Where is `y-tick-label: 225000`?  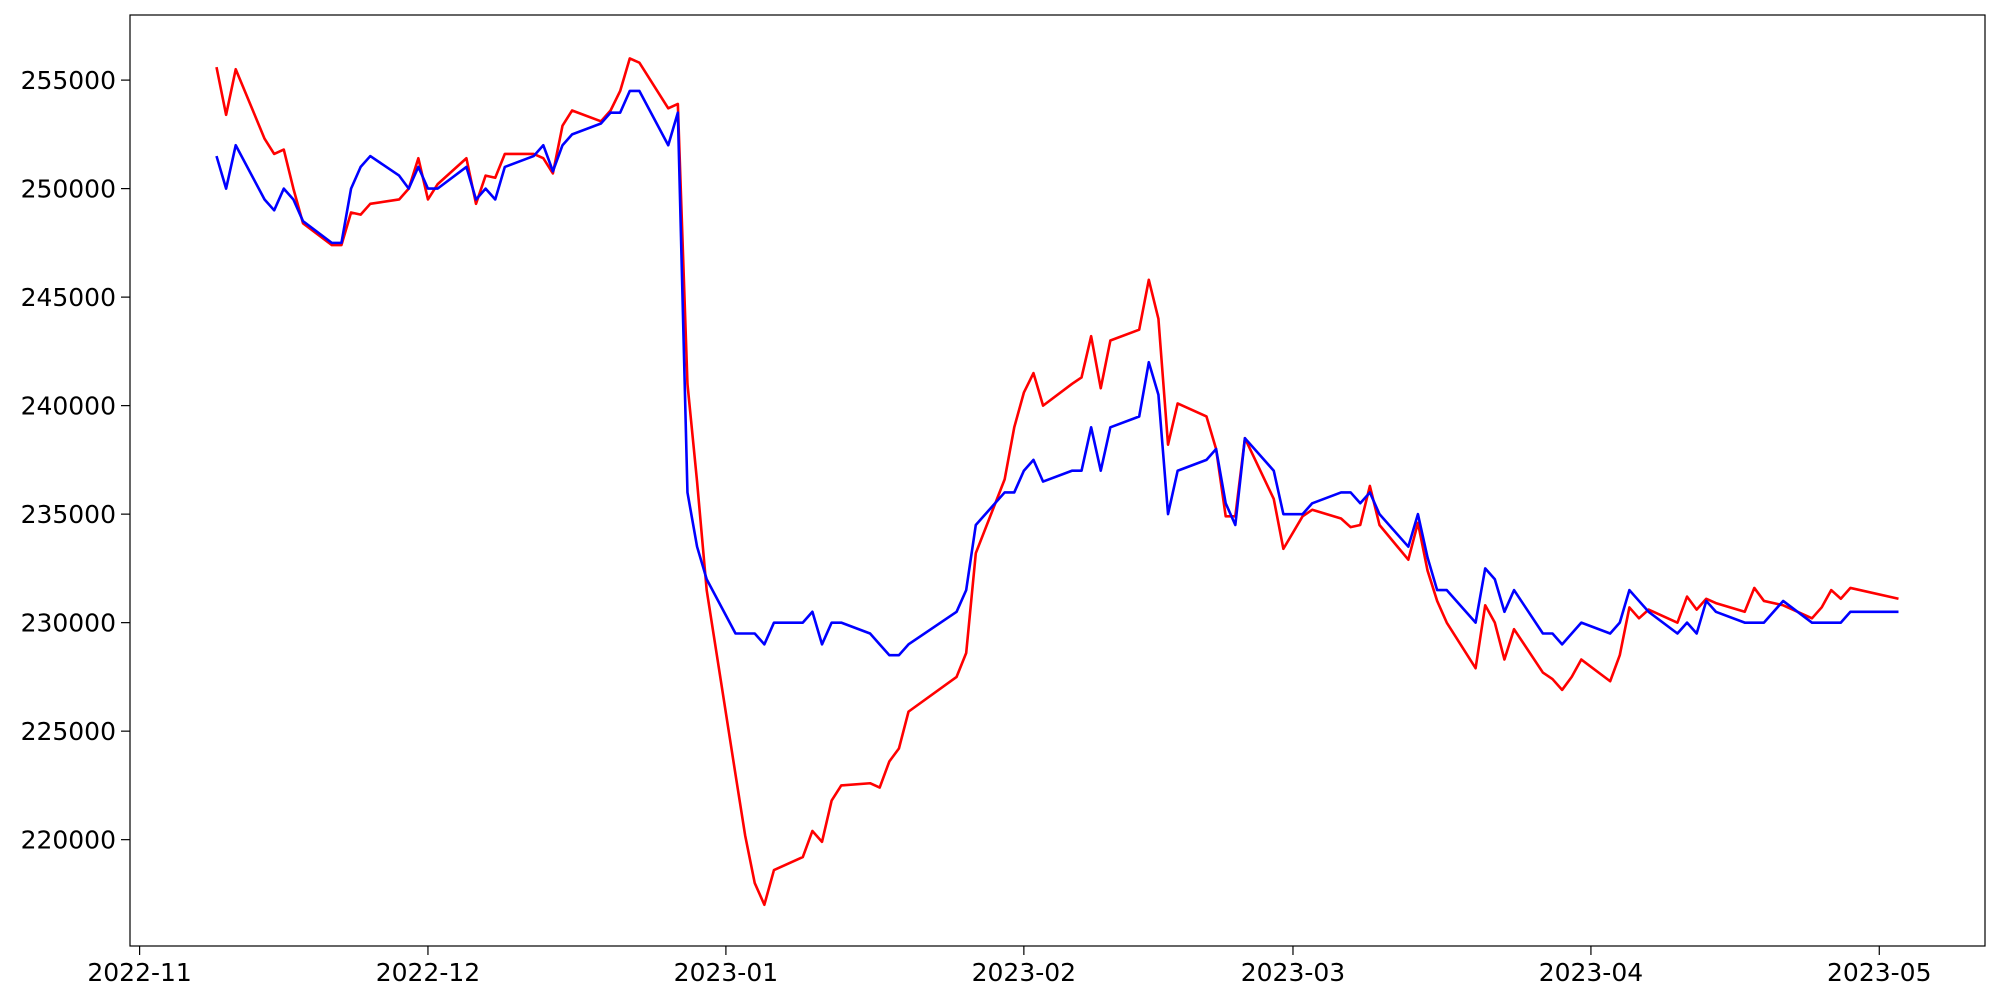 y-tick-label: 225000 is located at coordinates (68, 731).